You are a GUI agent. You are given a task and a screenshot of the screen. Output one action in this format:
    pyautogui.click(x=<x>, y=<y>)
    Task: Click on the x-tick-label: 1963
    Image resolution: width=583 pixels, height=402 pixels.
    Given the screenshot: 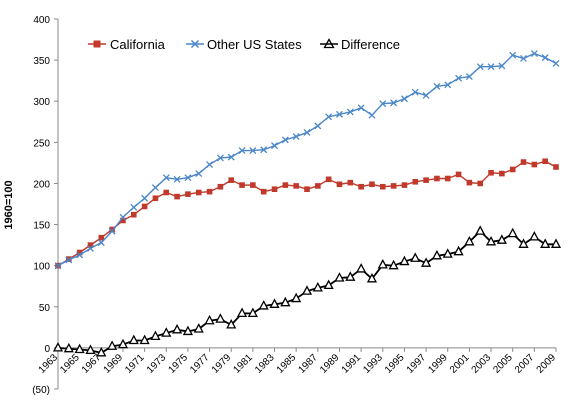 What is the action you would take?
    pyautogui.click(x=49, y=364)
    